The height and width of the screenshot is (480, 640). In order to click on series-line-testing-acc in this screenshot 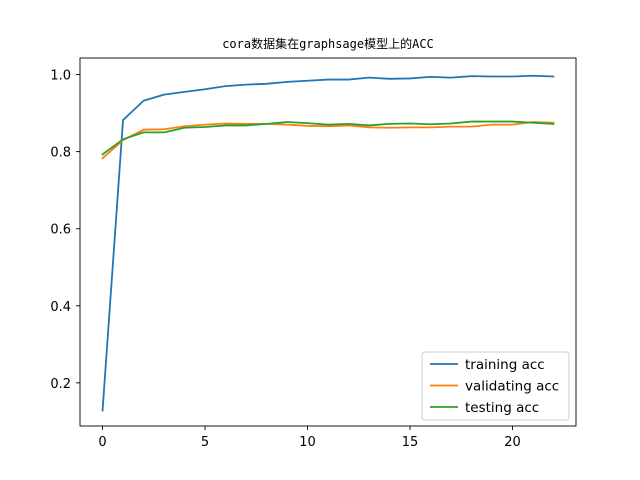, I will do `click(328, 138)`.